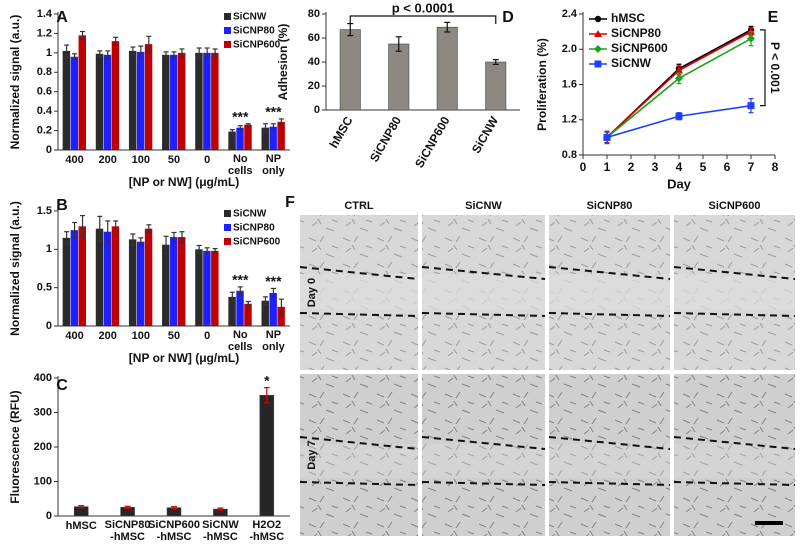 The width and height of the screenshot is (800, 552). Describe the element at coordinates (267, 380) in the screenshot. I see `annotation: *` at that location.